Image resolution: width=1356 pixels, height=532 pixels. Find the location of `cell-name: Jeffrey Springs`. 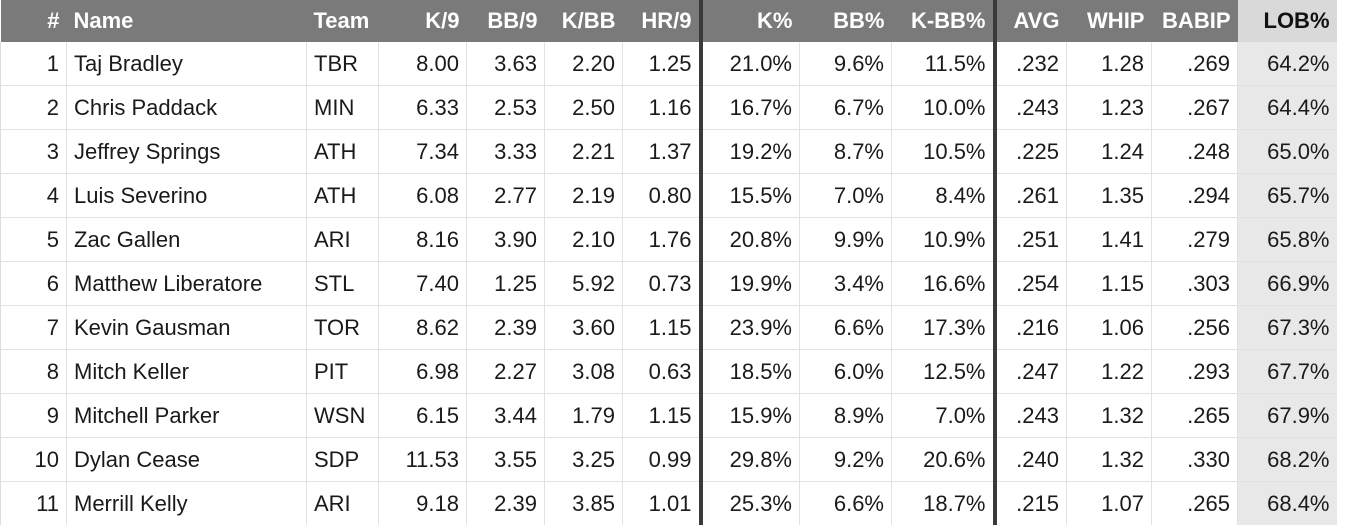

cell-name: Jeffrey Springs is located at coordinates (187, 152).